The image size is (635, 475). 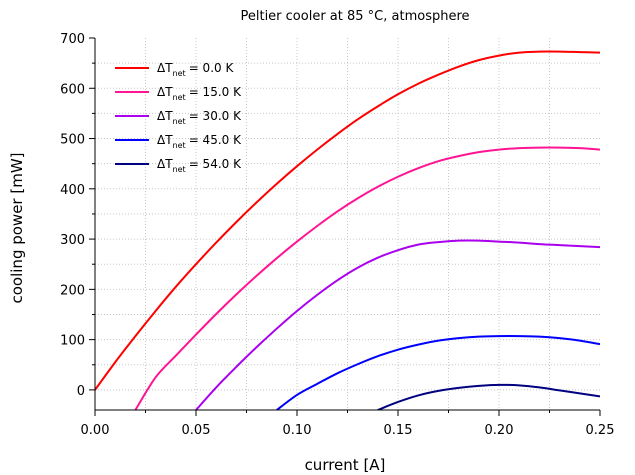 I want to click on legend-label-3: ΔTnet = 30.0 K, so click(x=199, y=117).